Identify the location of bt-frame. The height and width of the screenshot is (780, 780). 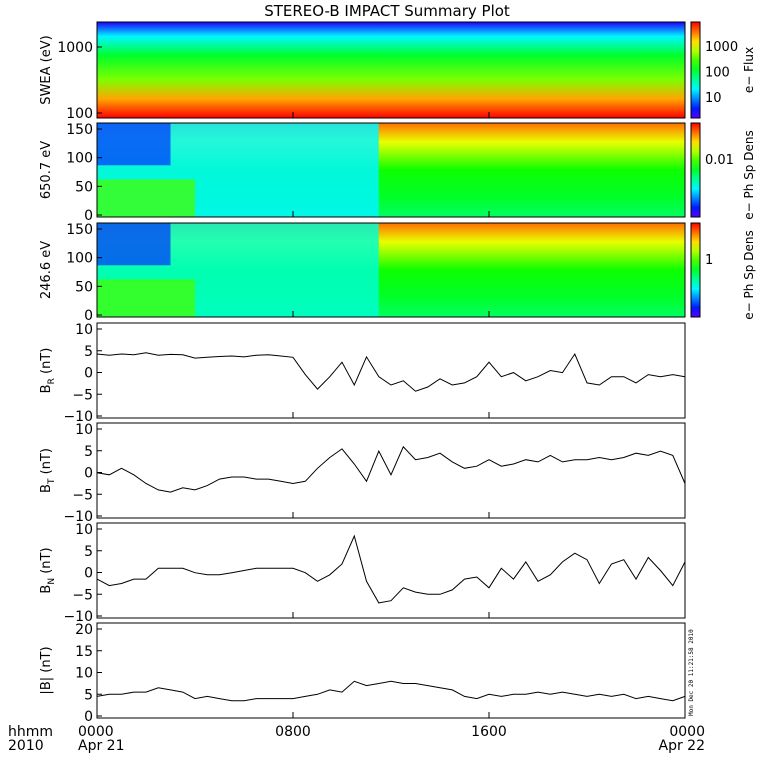
(391, 470).